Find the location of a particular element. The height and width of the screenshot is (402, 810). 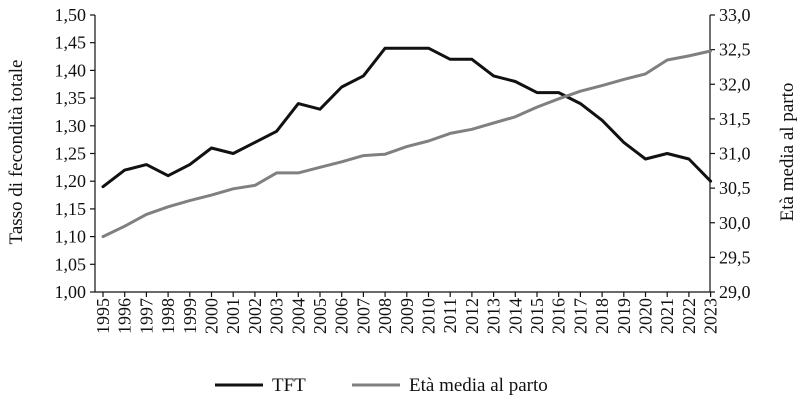

x-tick-label: 1995 is located at coordinates (103, 316).